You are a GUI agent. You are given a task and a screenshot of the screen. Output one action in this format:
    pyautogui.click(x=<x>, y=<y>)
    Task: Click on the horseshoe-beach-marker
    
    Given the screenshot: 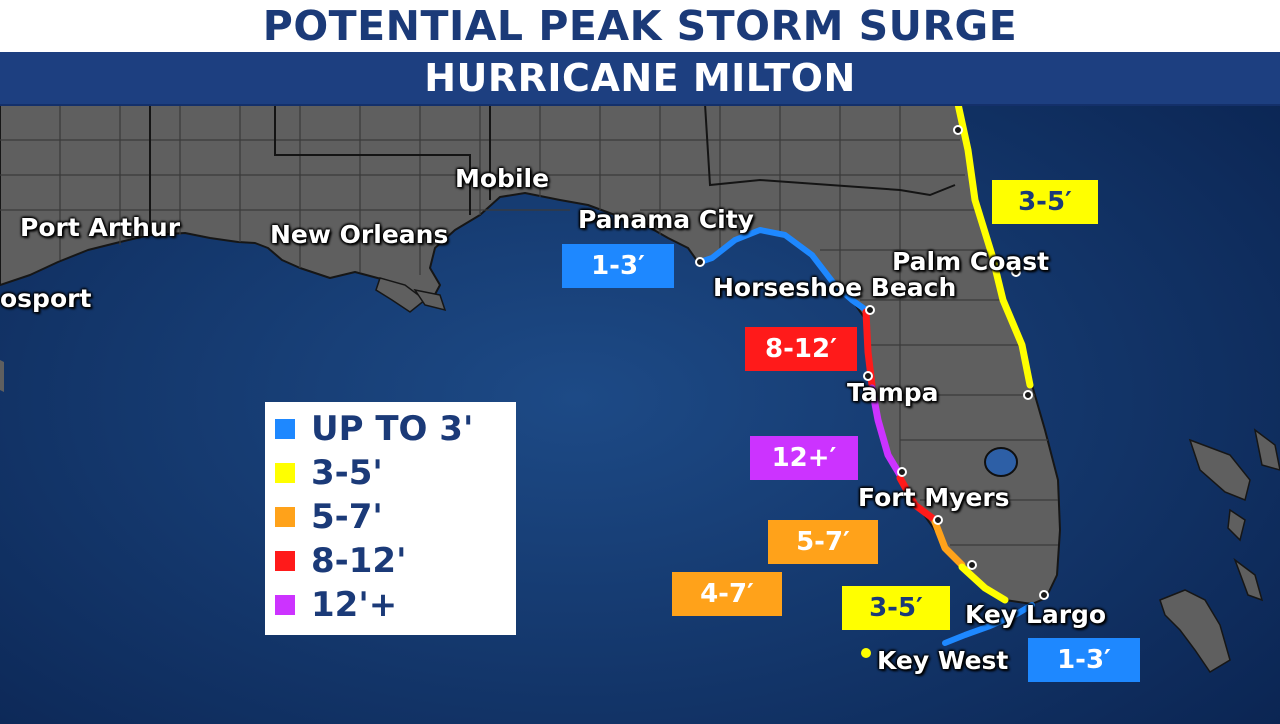 What is the action you would take?
    pyautogui.click(x=870, y=310)
    